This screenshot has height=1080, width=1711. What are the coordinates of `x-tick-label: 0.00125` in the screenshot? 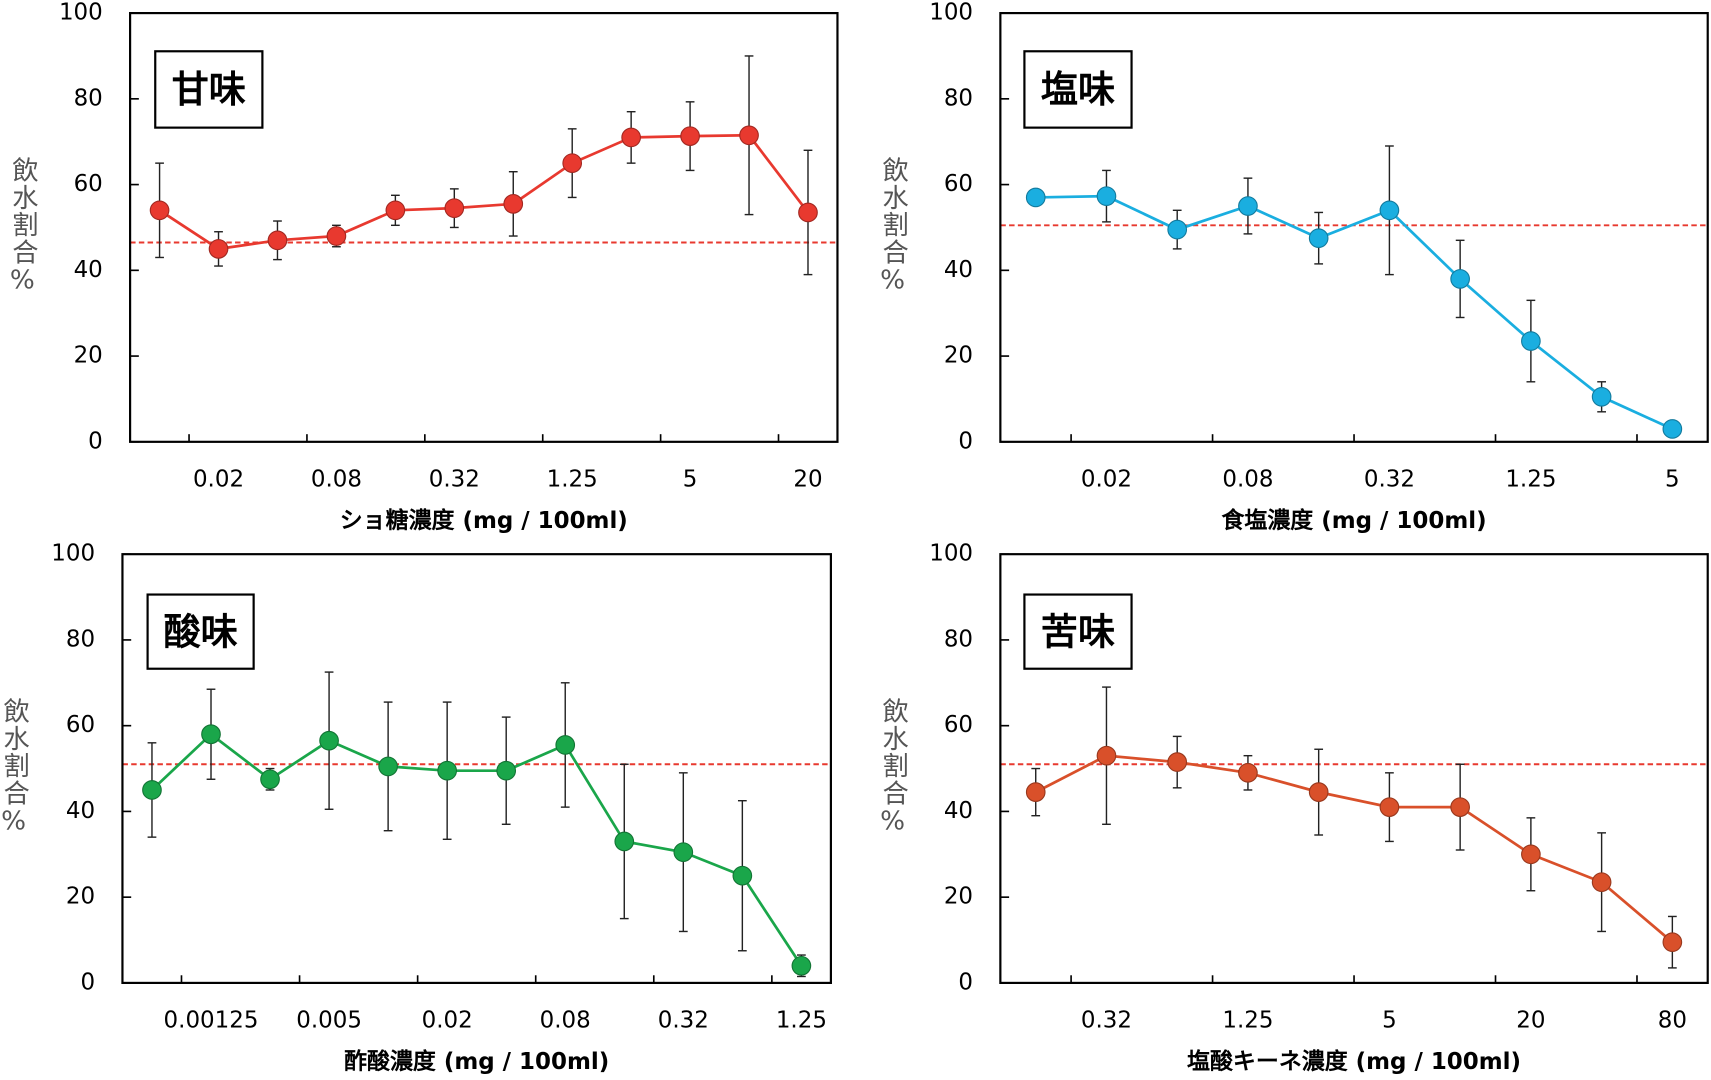 It's located at (211, 1021).